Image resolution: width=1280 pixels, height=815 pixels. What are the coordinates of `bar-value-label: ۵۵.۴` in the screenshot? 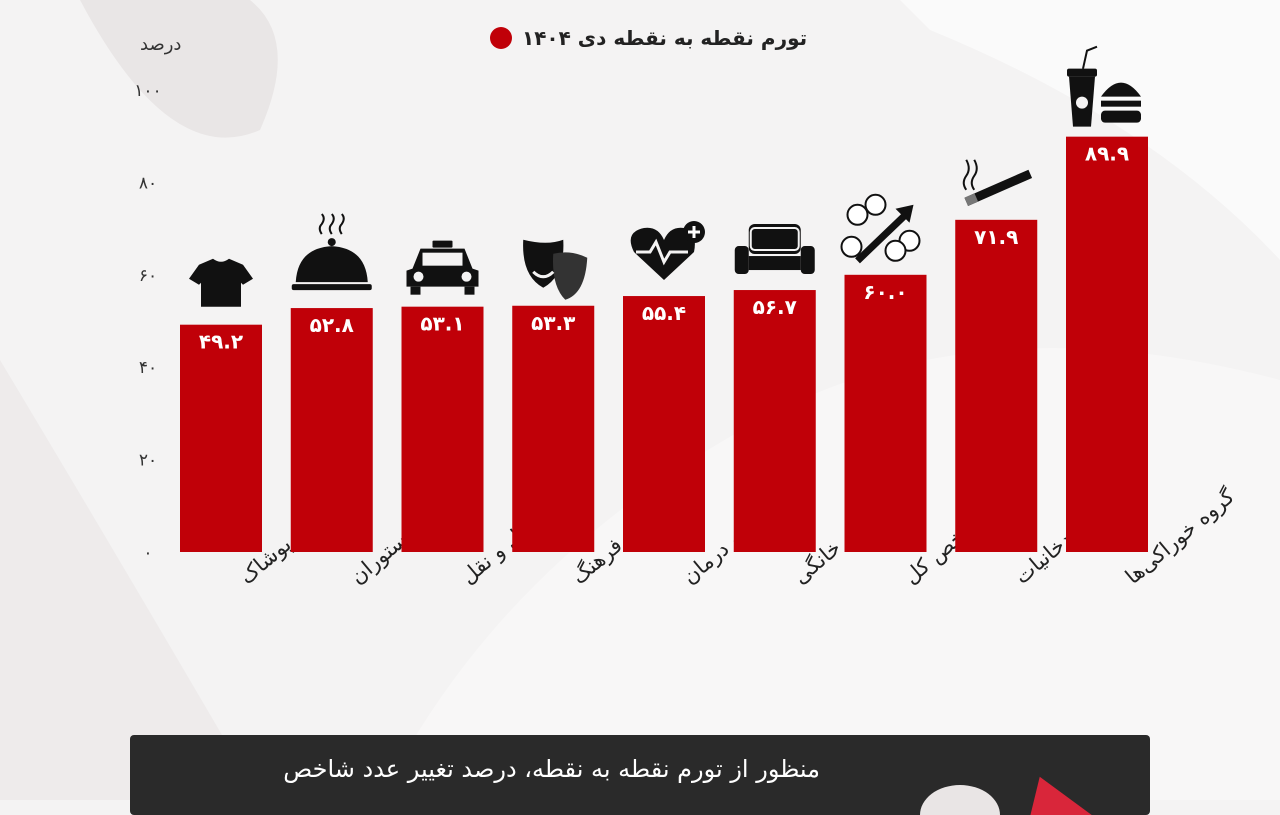 It's located at (664, 313).